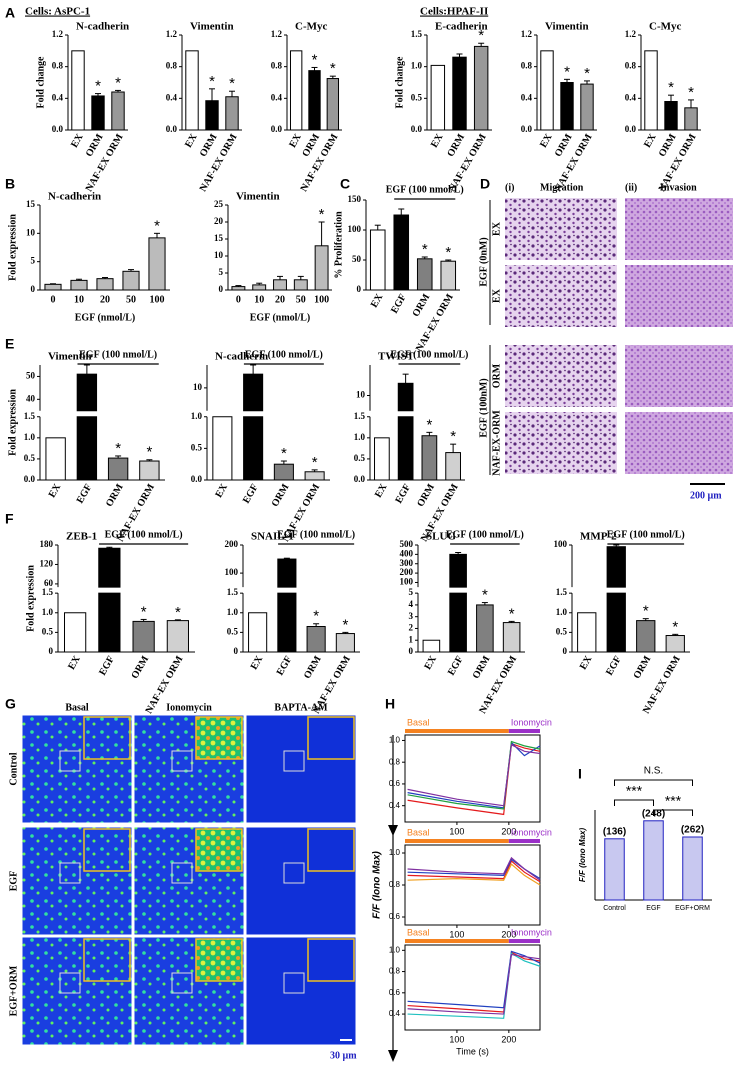 This screenshot has height=1084, width=733. I want to click on arrow-head, so click(393, 830).